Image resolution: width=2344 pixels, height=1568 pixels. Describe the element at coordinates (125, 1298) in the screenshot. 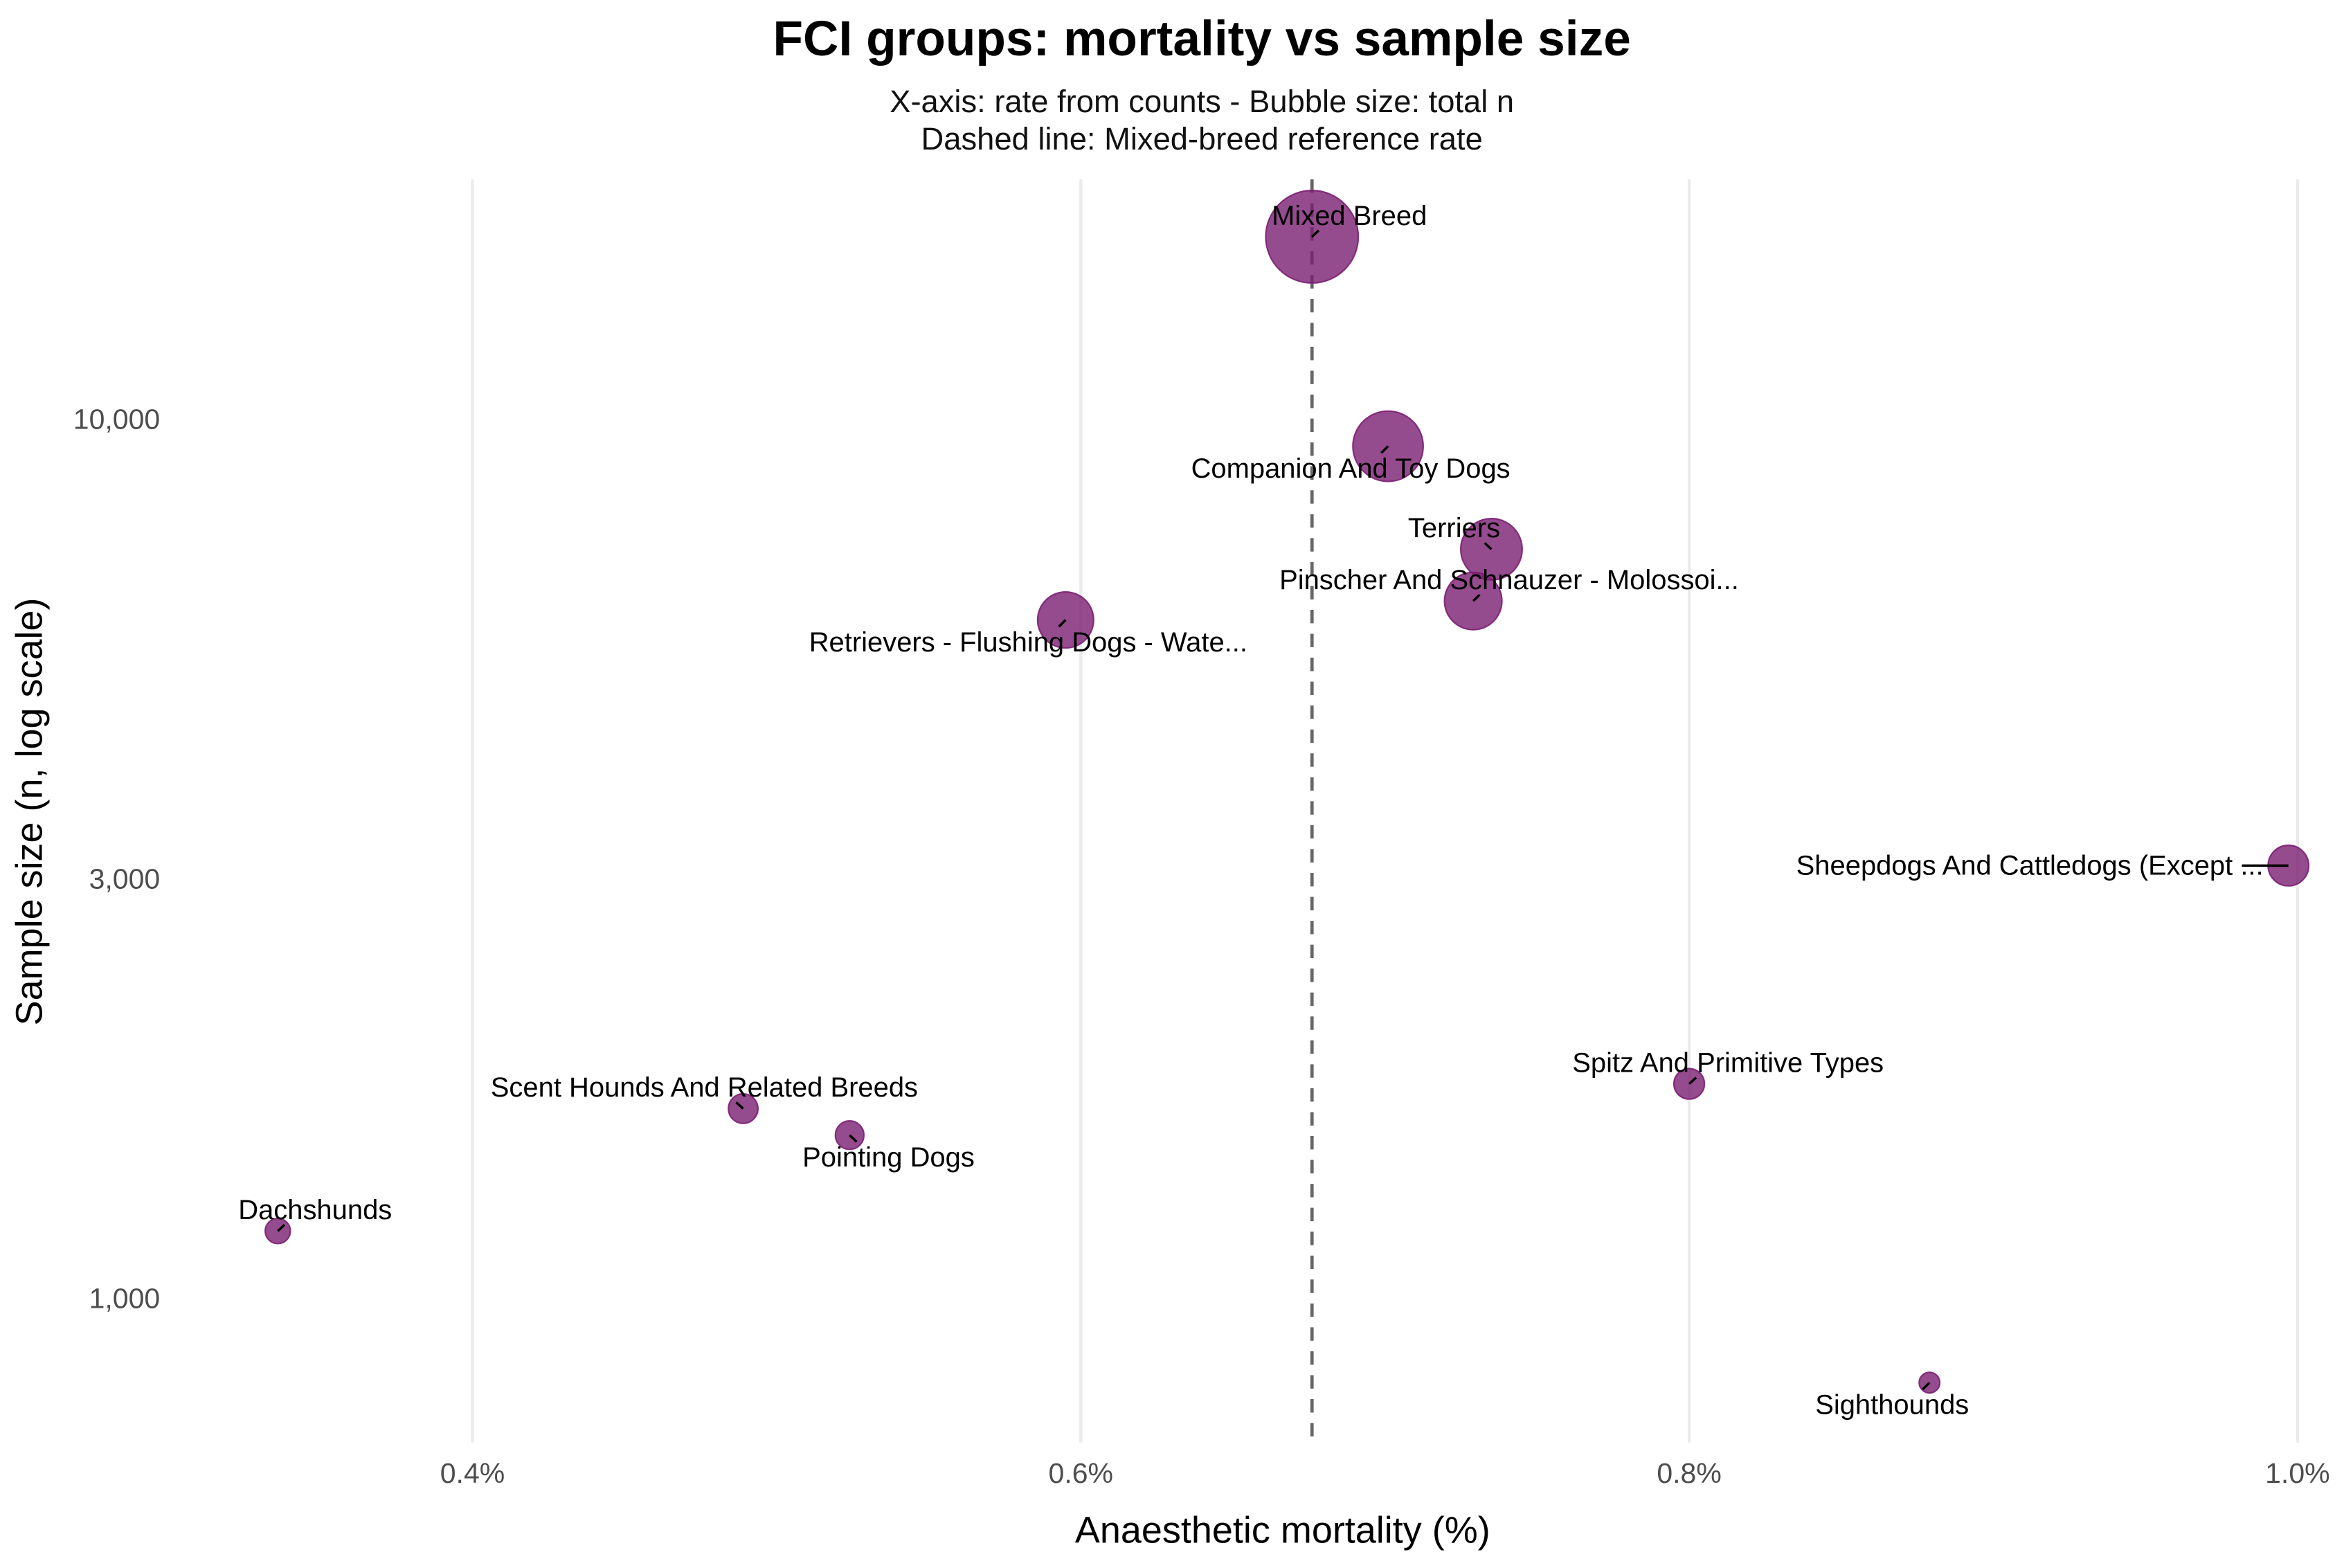

I see `y-tick-label: 1,000` at that location.